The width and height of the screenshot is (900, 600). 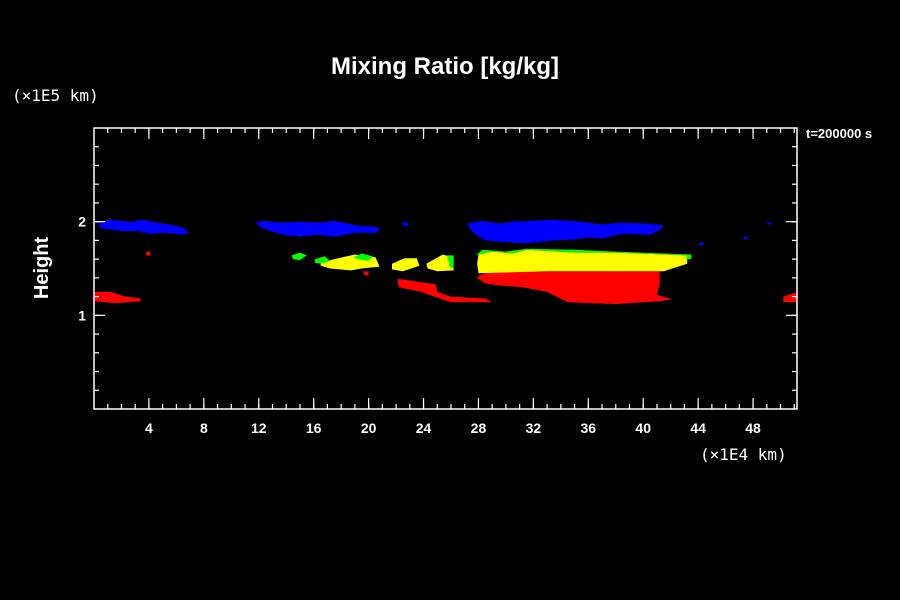 I want to click on x-tick-label: 28, so click(x=479, y=428).